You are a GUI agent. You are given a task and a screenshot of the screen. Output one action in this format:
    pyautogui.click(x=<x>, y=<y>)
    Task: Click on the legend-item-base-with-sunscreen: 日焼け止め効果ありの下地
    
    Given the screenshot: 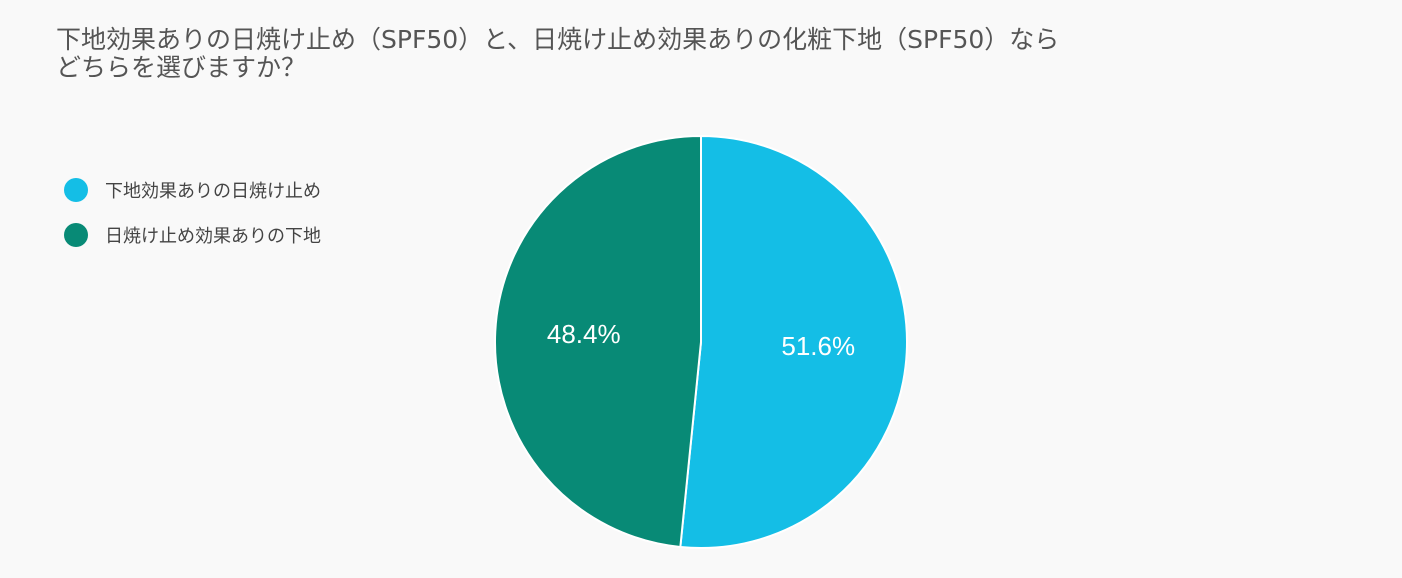 What is the action you would take?
    pyautogui.click(x=192, y=235)
    